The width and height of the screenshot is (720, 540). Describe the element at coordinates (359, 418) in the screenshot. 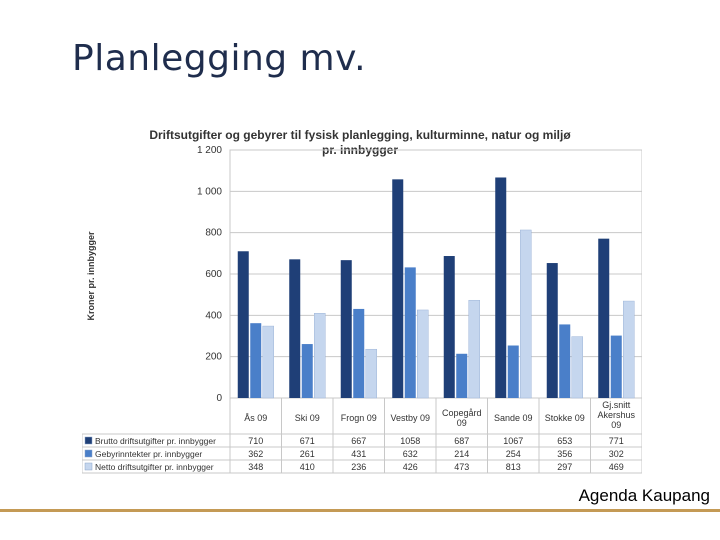

I see `category-label: Frogn 09` at that location.